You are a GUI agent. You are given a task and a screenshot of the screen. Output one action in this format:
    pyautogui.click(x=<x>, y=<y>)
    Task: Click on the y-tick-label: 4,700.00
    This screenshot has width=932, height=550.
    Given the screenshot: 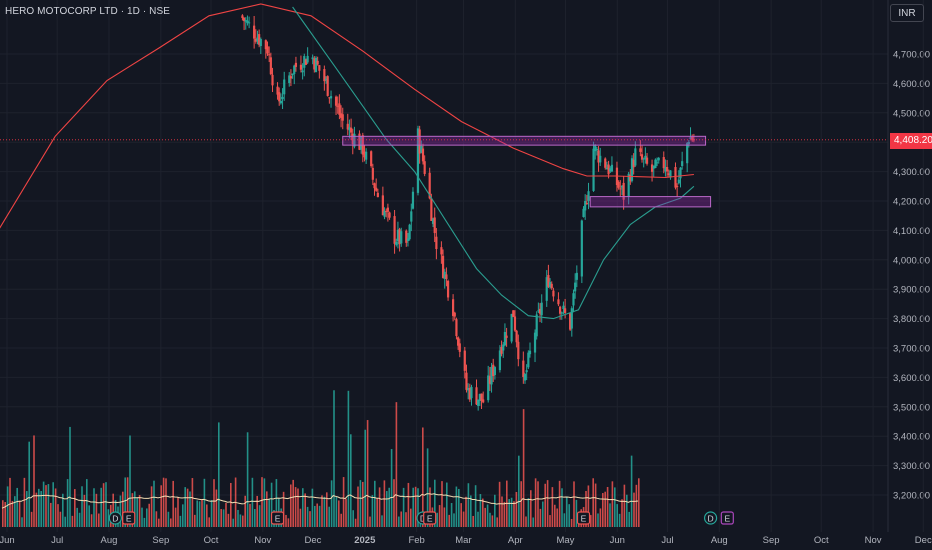 What is the action you would take?
    pyautogui.click(x=911, y=55)
    